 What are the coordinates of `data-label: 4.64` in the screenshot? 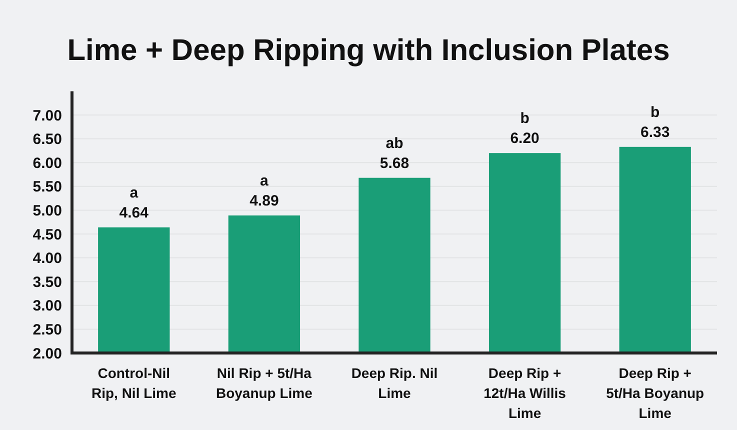 It's located at (134, 213).